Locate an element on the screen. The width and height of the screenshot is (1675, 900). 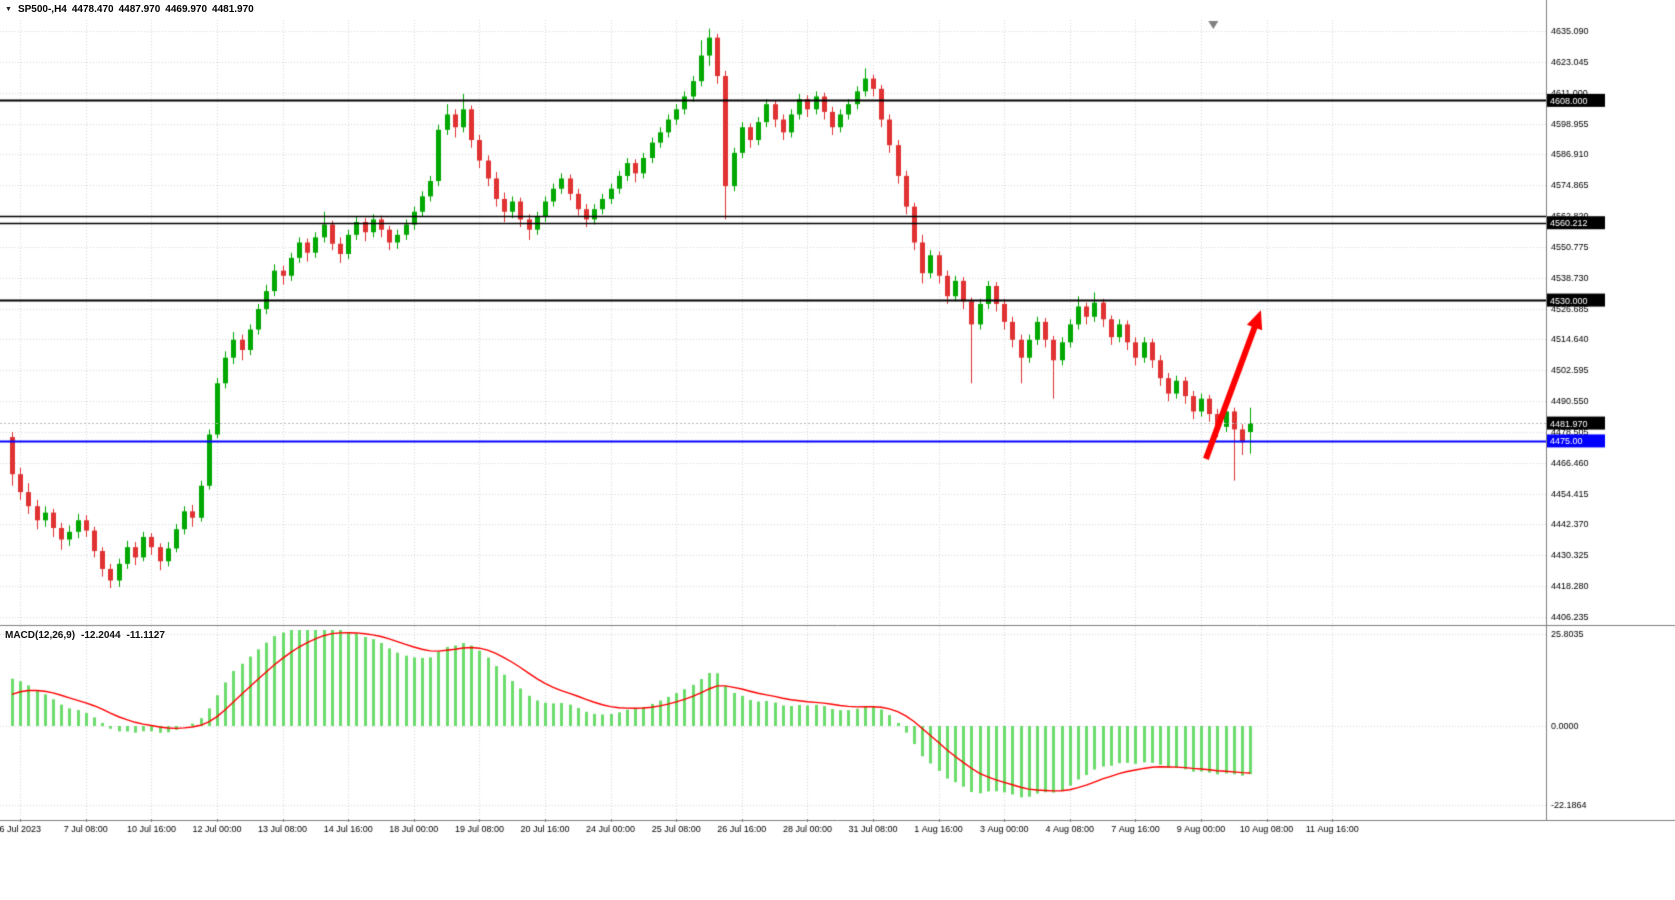
macd-indicator-label: MACD(12,26,9) -12.2044 -11.1127 is located at coordinates (85, 635).